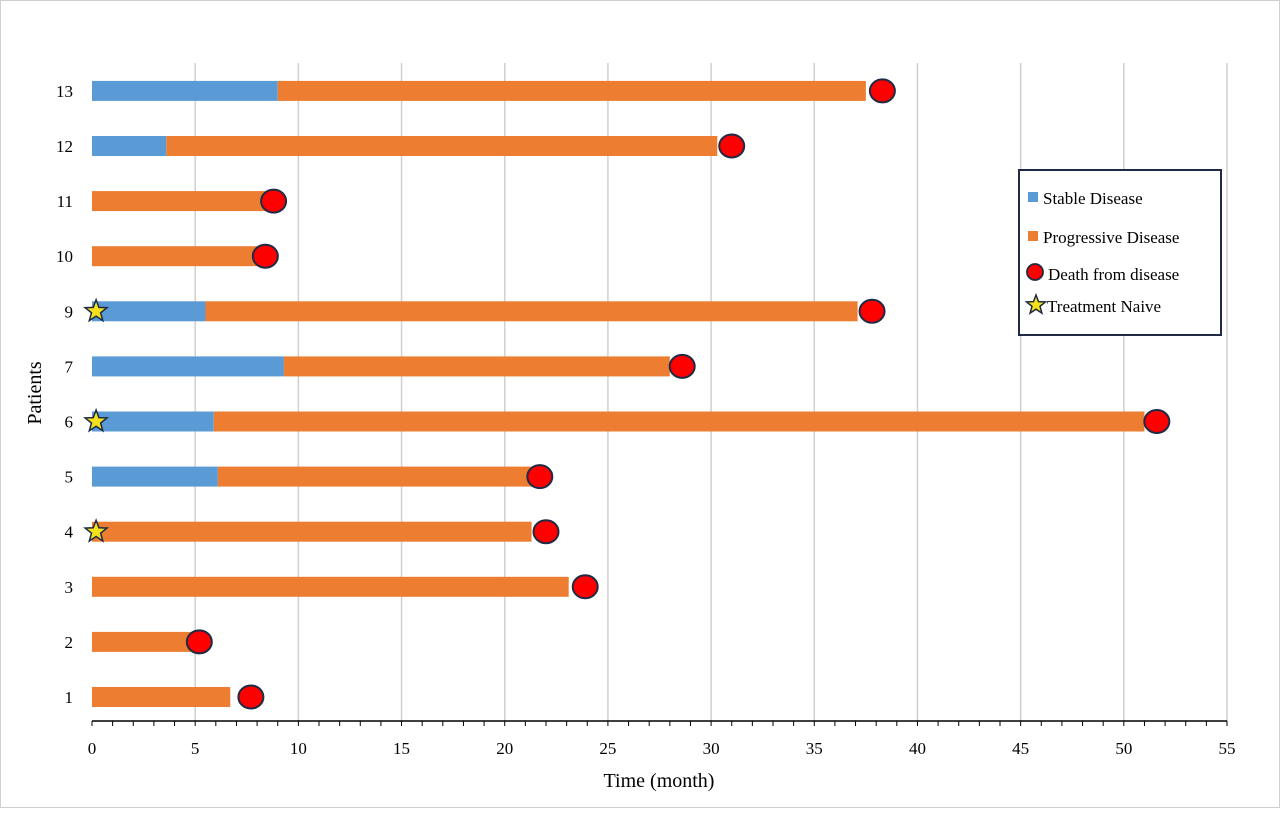  What do you see at coordinates (35, 393) in the screenshot?
I see `y-axis-title: Patients` at bounding box center [35, 393].